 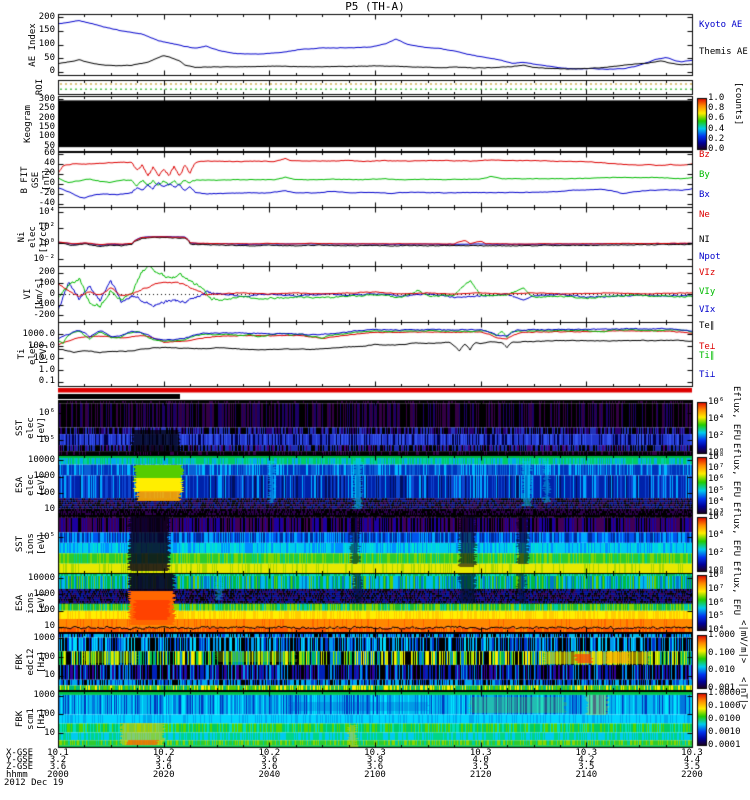 What do you see at coordinates (52, 293) in the screenshot?
I see `ytick-vi: 0` at bounding box center [52, 293].